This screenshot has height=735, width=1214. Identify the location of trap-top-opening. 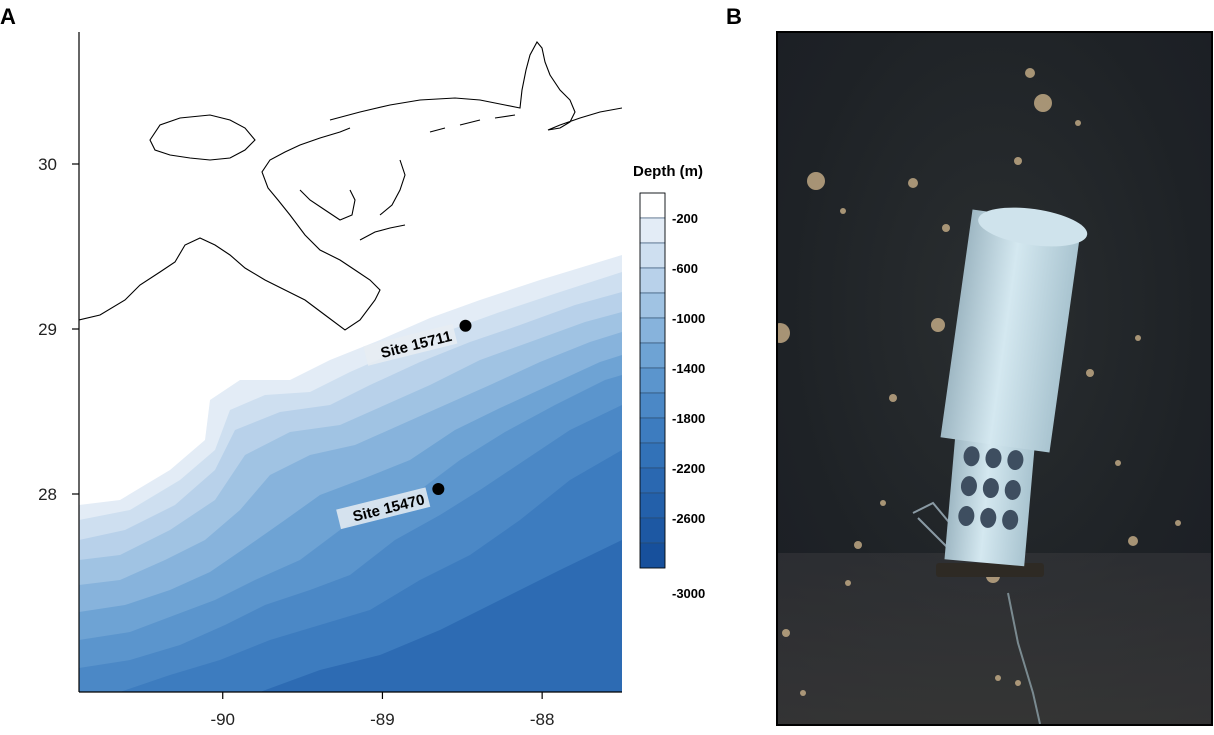
(1033, 227).